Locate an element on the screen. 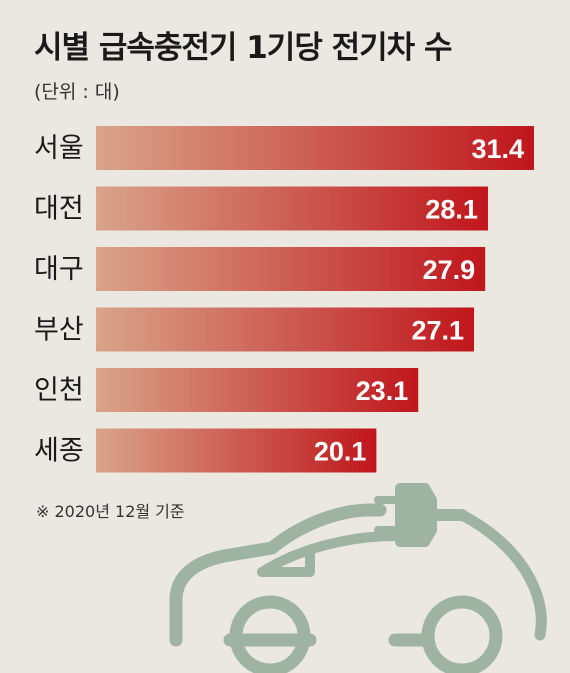 This screenshot has width=570, height=673. category-label: 대전 is located at coordinates (59, 209).